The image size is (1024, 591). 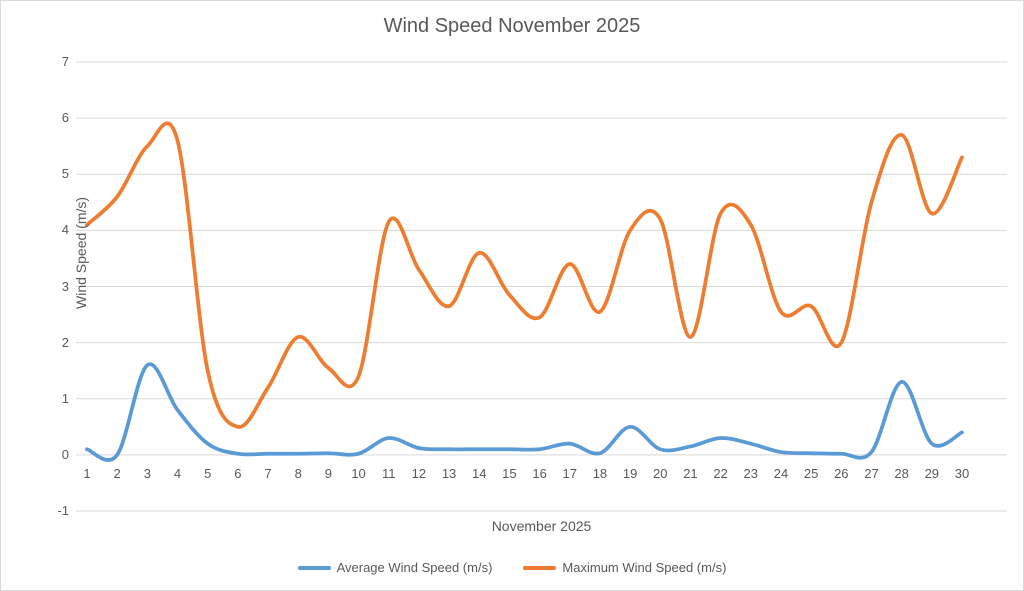 What do you see at coordinates (569, 473) in the screenshot?
I see `x-tick-label-17: 17` at bounding box center [569, 473].